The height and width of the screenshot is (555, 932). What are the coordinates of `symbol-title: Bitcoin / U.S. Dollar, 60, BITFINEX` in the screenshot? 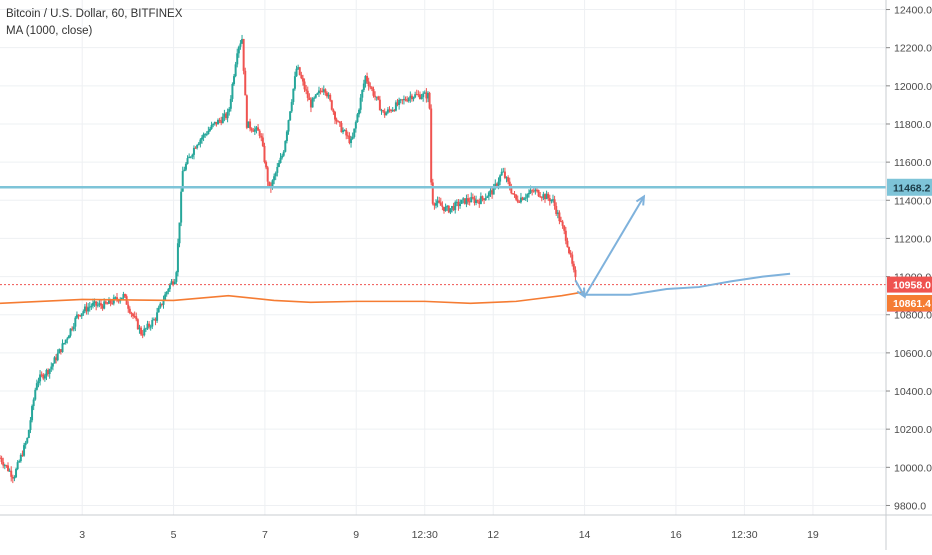 It's located at (94, 14).